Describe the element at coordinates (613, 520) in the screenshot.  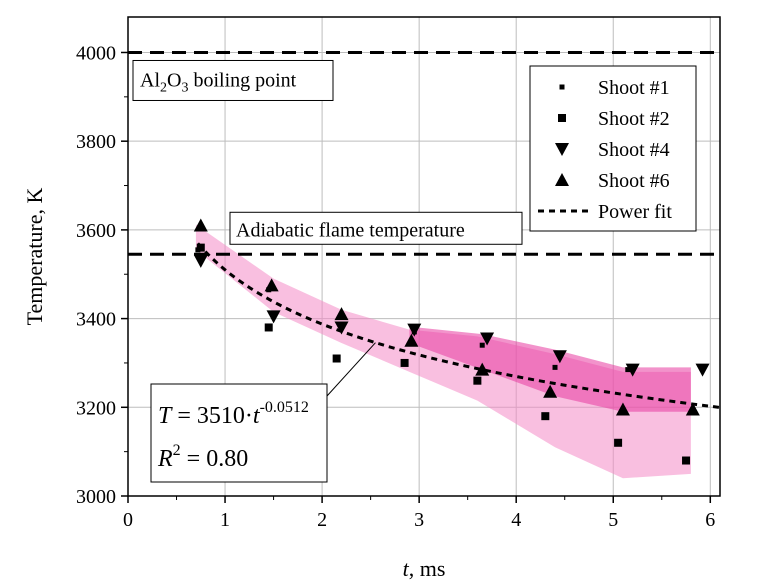
I see `x-tick-label: 5` at that location.